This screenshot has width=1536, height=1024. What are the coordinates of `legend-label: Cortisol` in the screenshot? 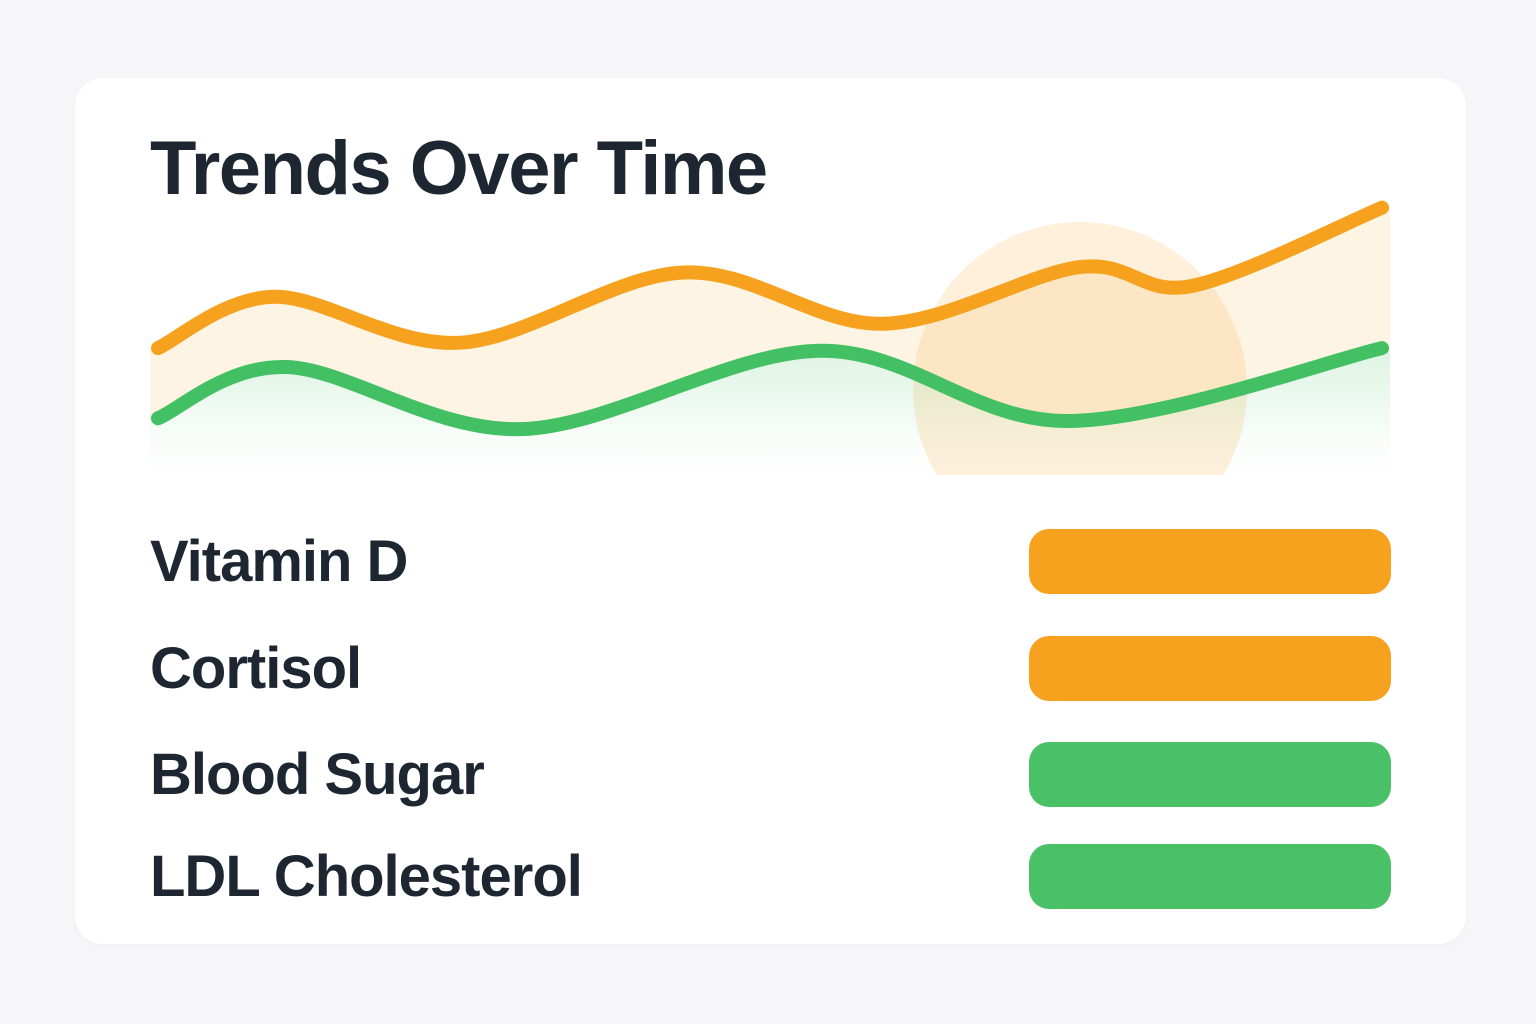 It's located at (256, 668).